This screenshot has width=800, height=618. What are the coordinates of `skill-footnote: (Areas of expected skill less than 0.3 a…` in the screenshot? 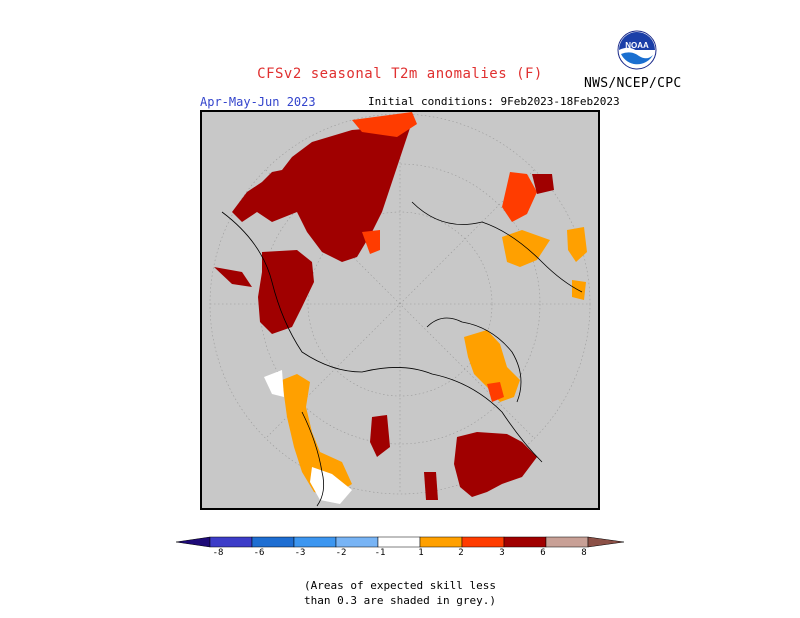 It's located at (400, 593).